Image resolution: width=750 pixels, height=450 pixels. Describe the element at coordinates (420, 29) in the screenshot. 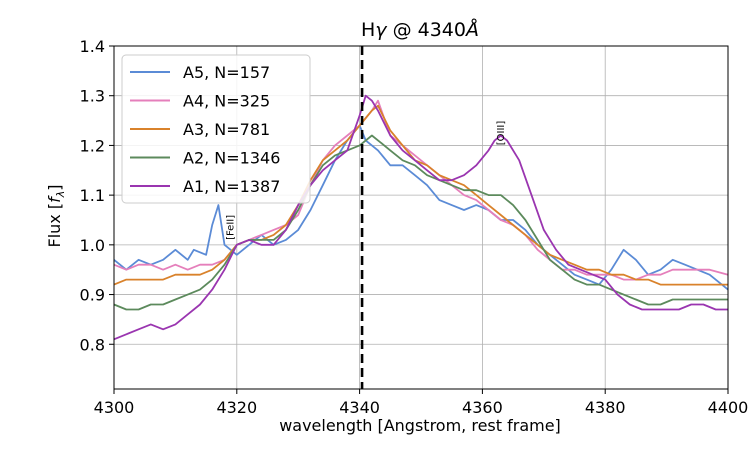

I see `chart-title: Hγ @ 4340Å` at that location.